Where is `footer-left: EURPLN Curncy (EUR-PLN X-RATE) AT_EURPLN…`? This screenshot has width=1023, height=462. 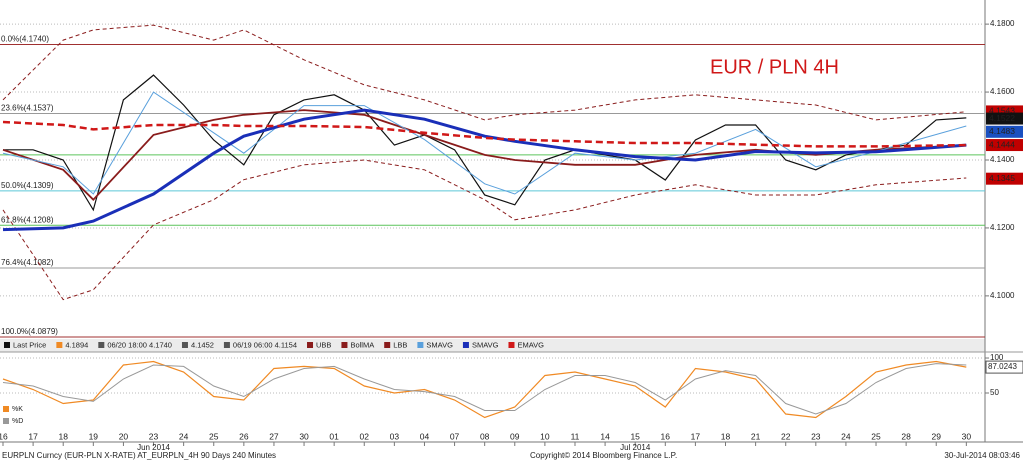 footer-left: EURPLN Curncy (EUR-PLN X-RATE) AT_EURPLN… is located at coordinates (139, 455).